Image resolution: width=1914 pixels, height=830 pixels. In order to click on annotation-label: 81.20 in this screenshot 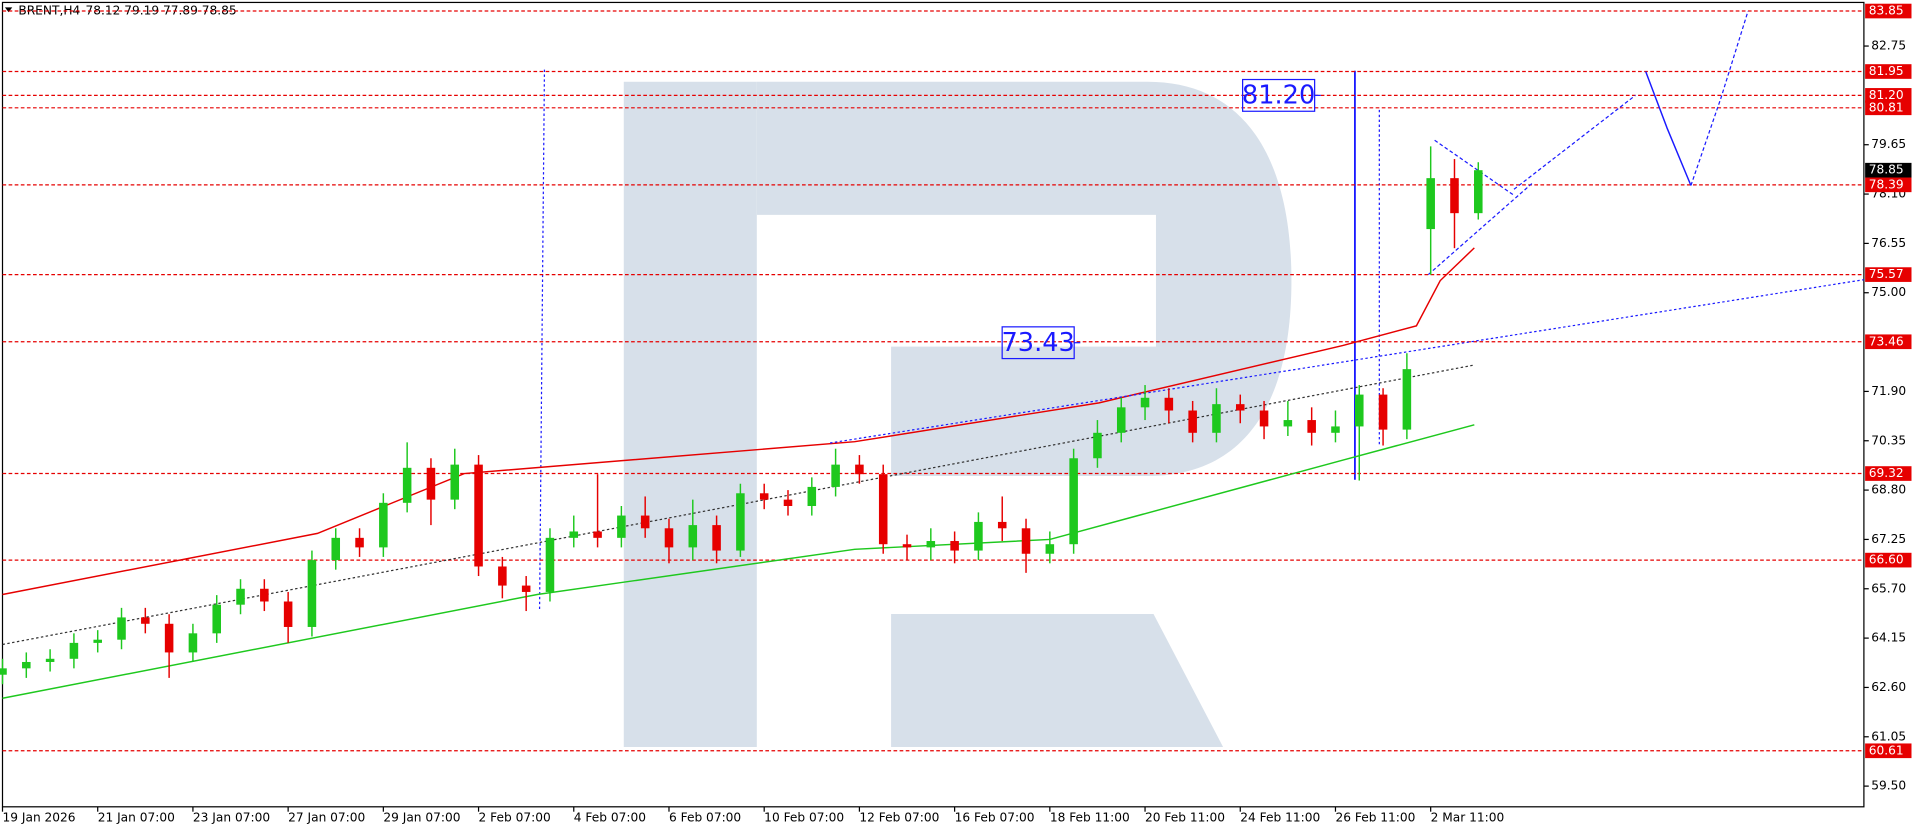, I will do `click(1278, 96)`.